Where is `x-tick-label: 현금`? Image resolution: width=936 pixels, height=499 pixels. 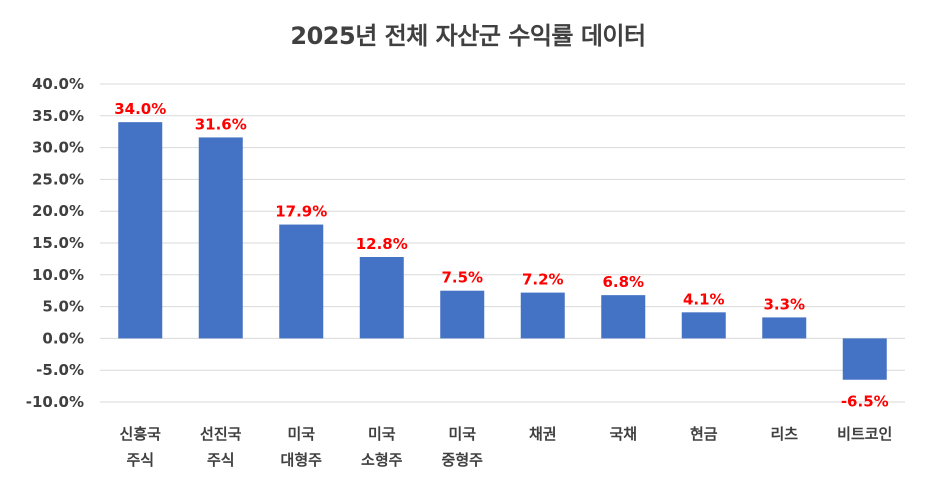 x-tick-label: 현금 is located at coordinates (704, 434).